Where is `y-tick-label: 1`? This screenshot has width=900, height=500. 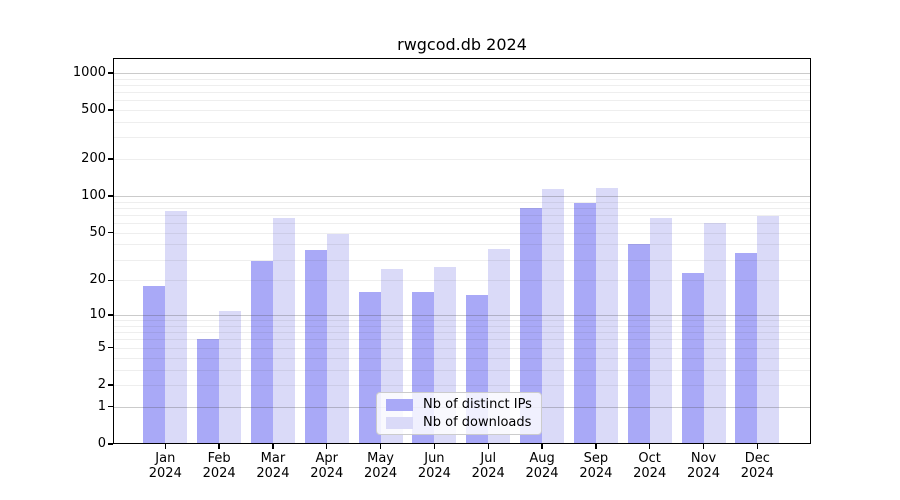
y-tick-label: 1 is located at coordinates (101, 406).